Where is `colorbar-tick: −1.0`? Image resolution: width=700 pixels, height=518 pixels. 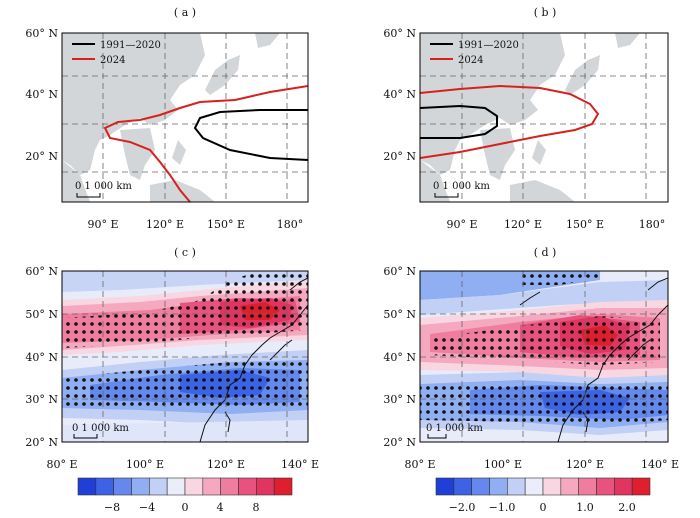 colorbar-tick: −1.0 is located at coordinates (502, 507).